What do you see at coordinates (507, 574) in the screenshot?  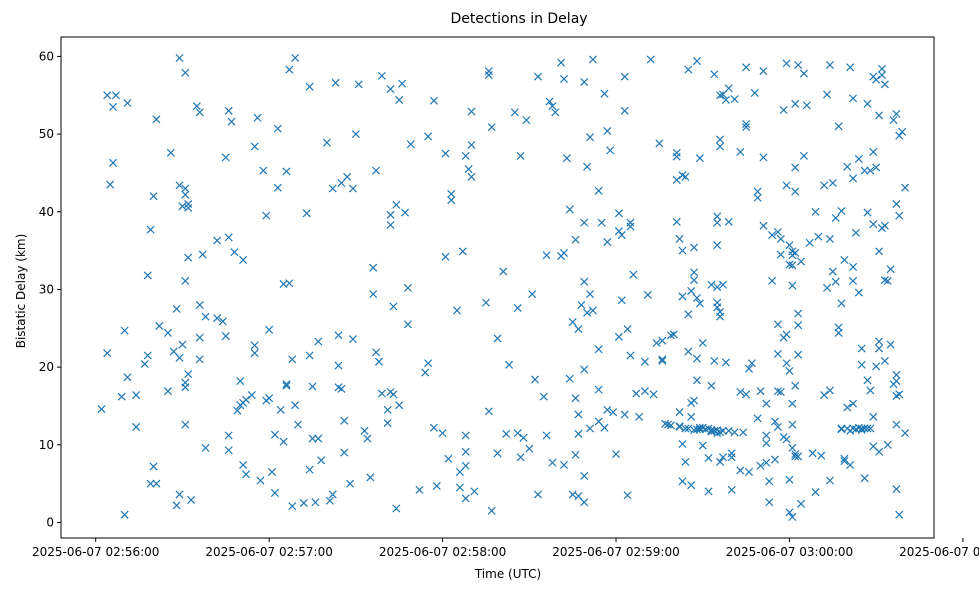 I see `x-axis-label: Time (UTC)` at bounding box center [507, 574].